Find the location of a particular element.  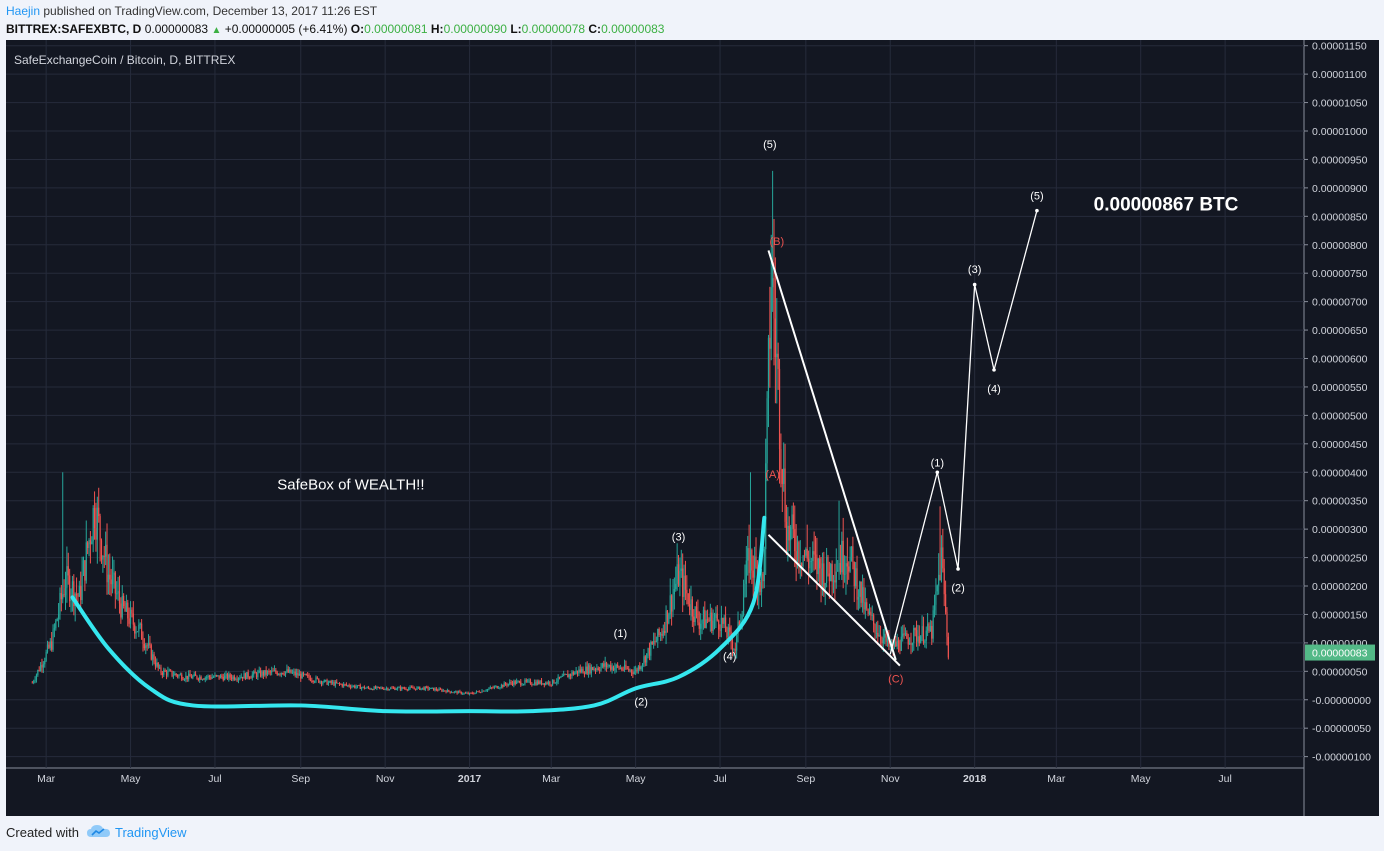

price-tick-label: 0.00000800 is located at coordinates (1340, 246).